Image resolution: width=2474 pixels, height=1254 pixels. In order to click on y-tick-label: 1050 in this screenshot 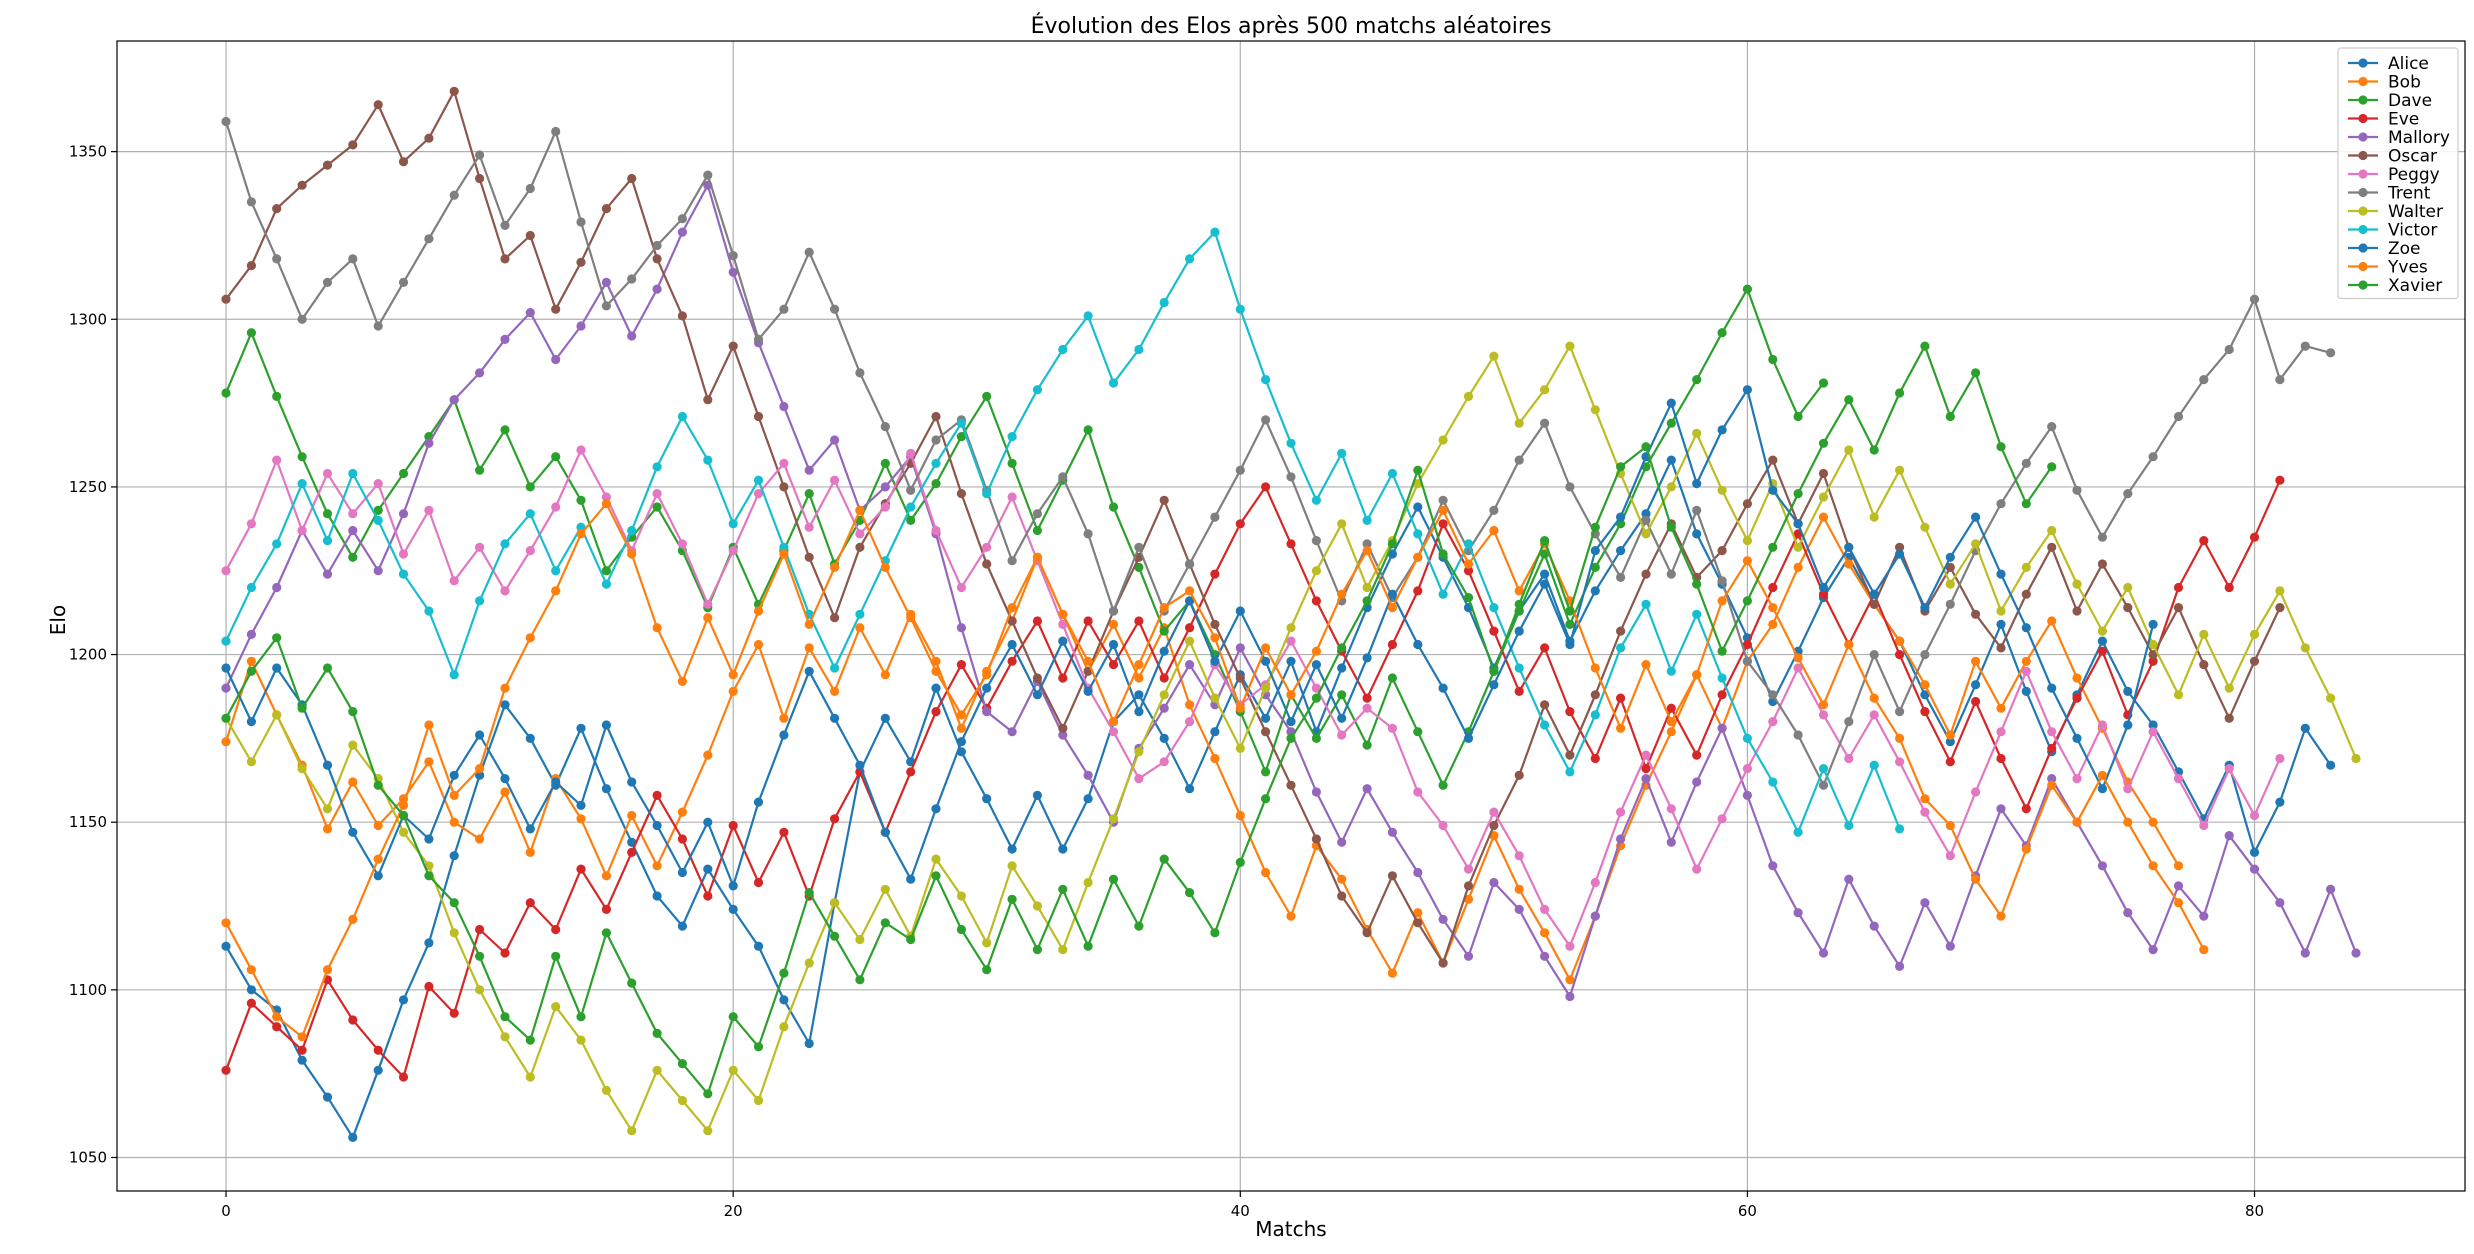, I will do `click(88, 1157)`.